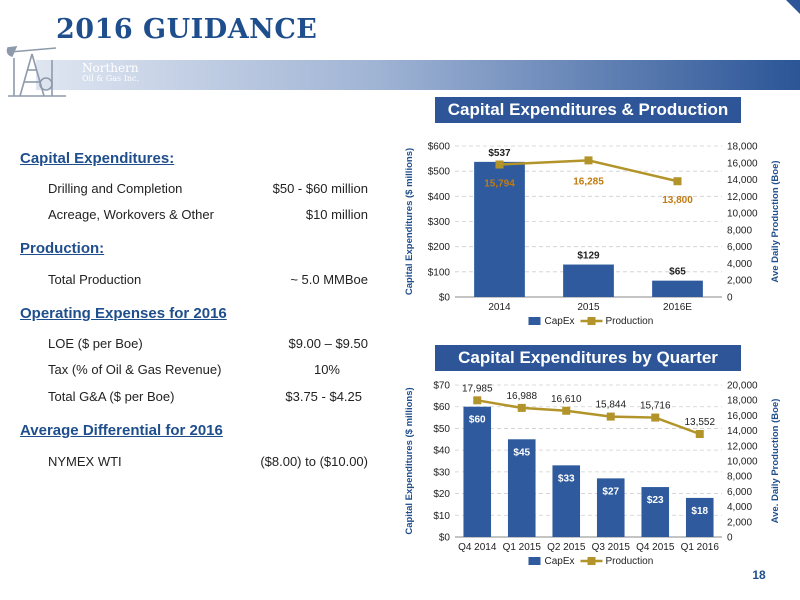  What do you see at coordinates (329, 279) in the screenshot?
I see `row-value: ~ 5.0 MMBoe` at bounding box center [329, 279].